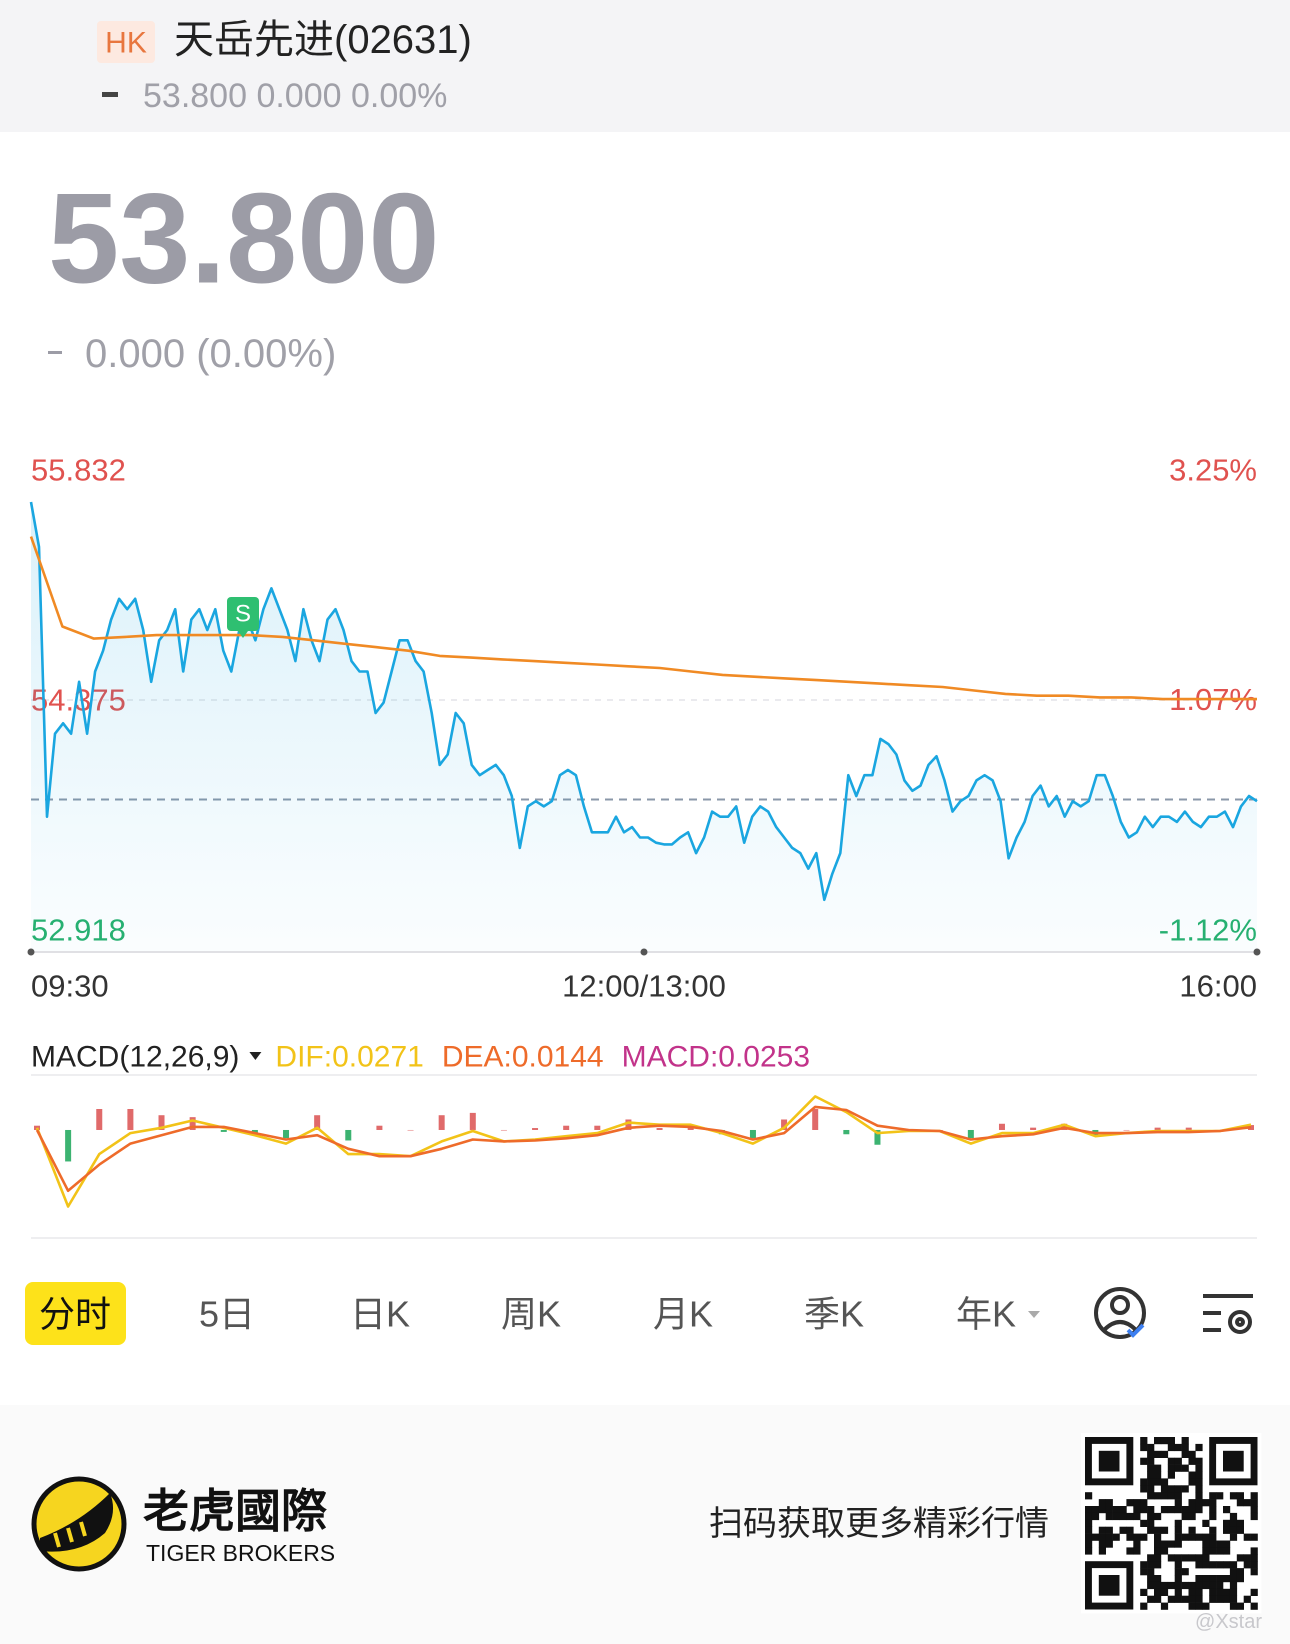 The image size is (1290, 1644). I want to click on logo, so click(79, 1524).